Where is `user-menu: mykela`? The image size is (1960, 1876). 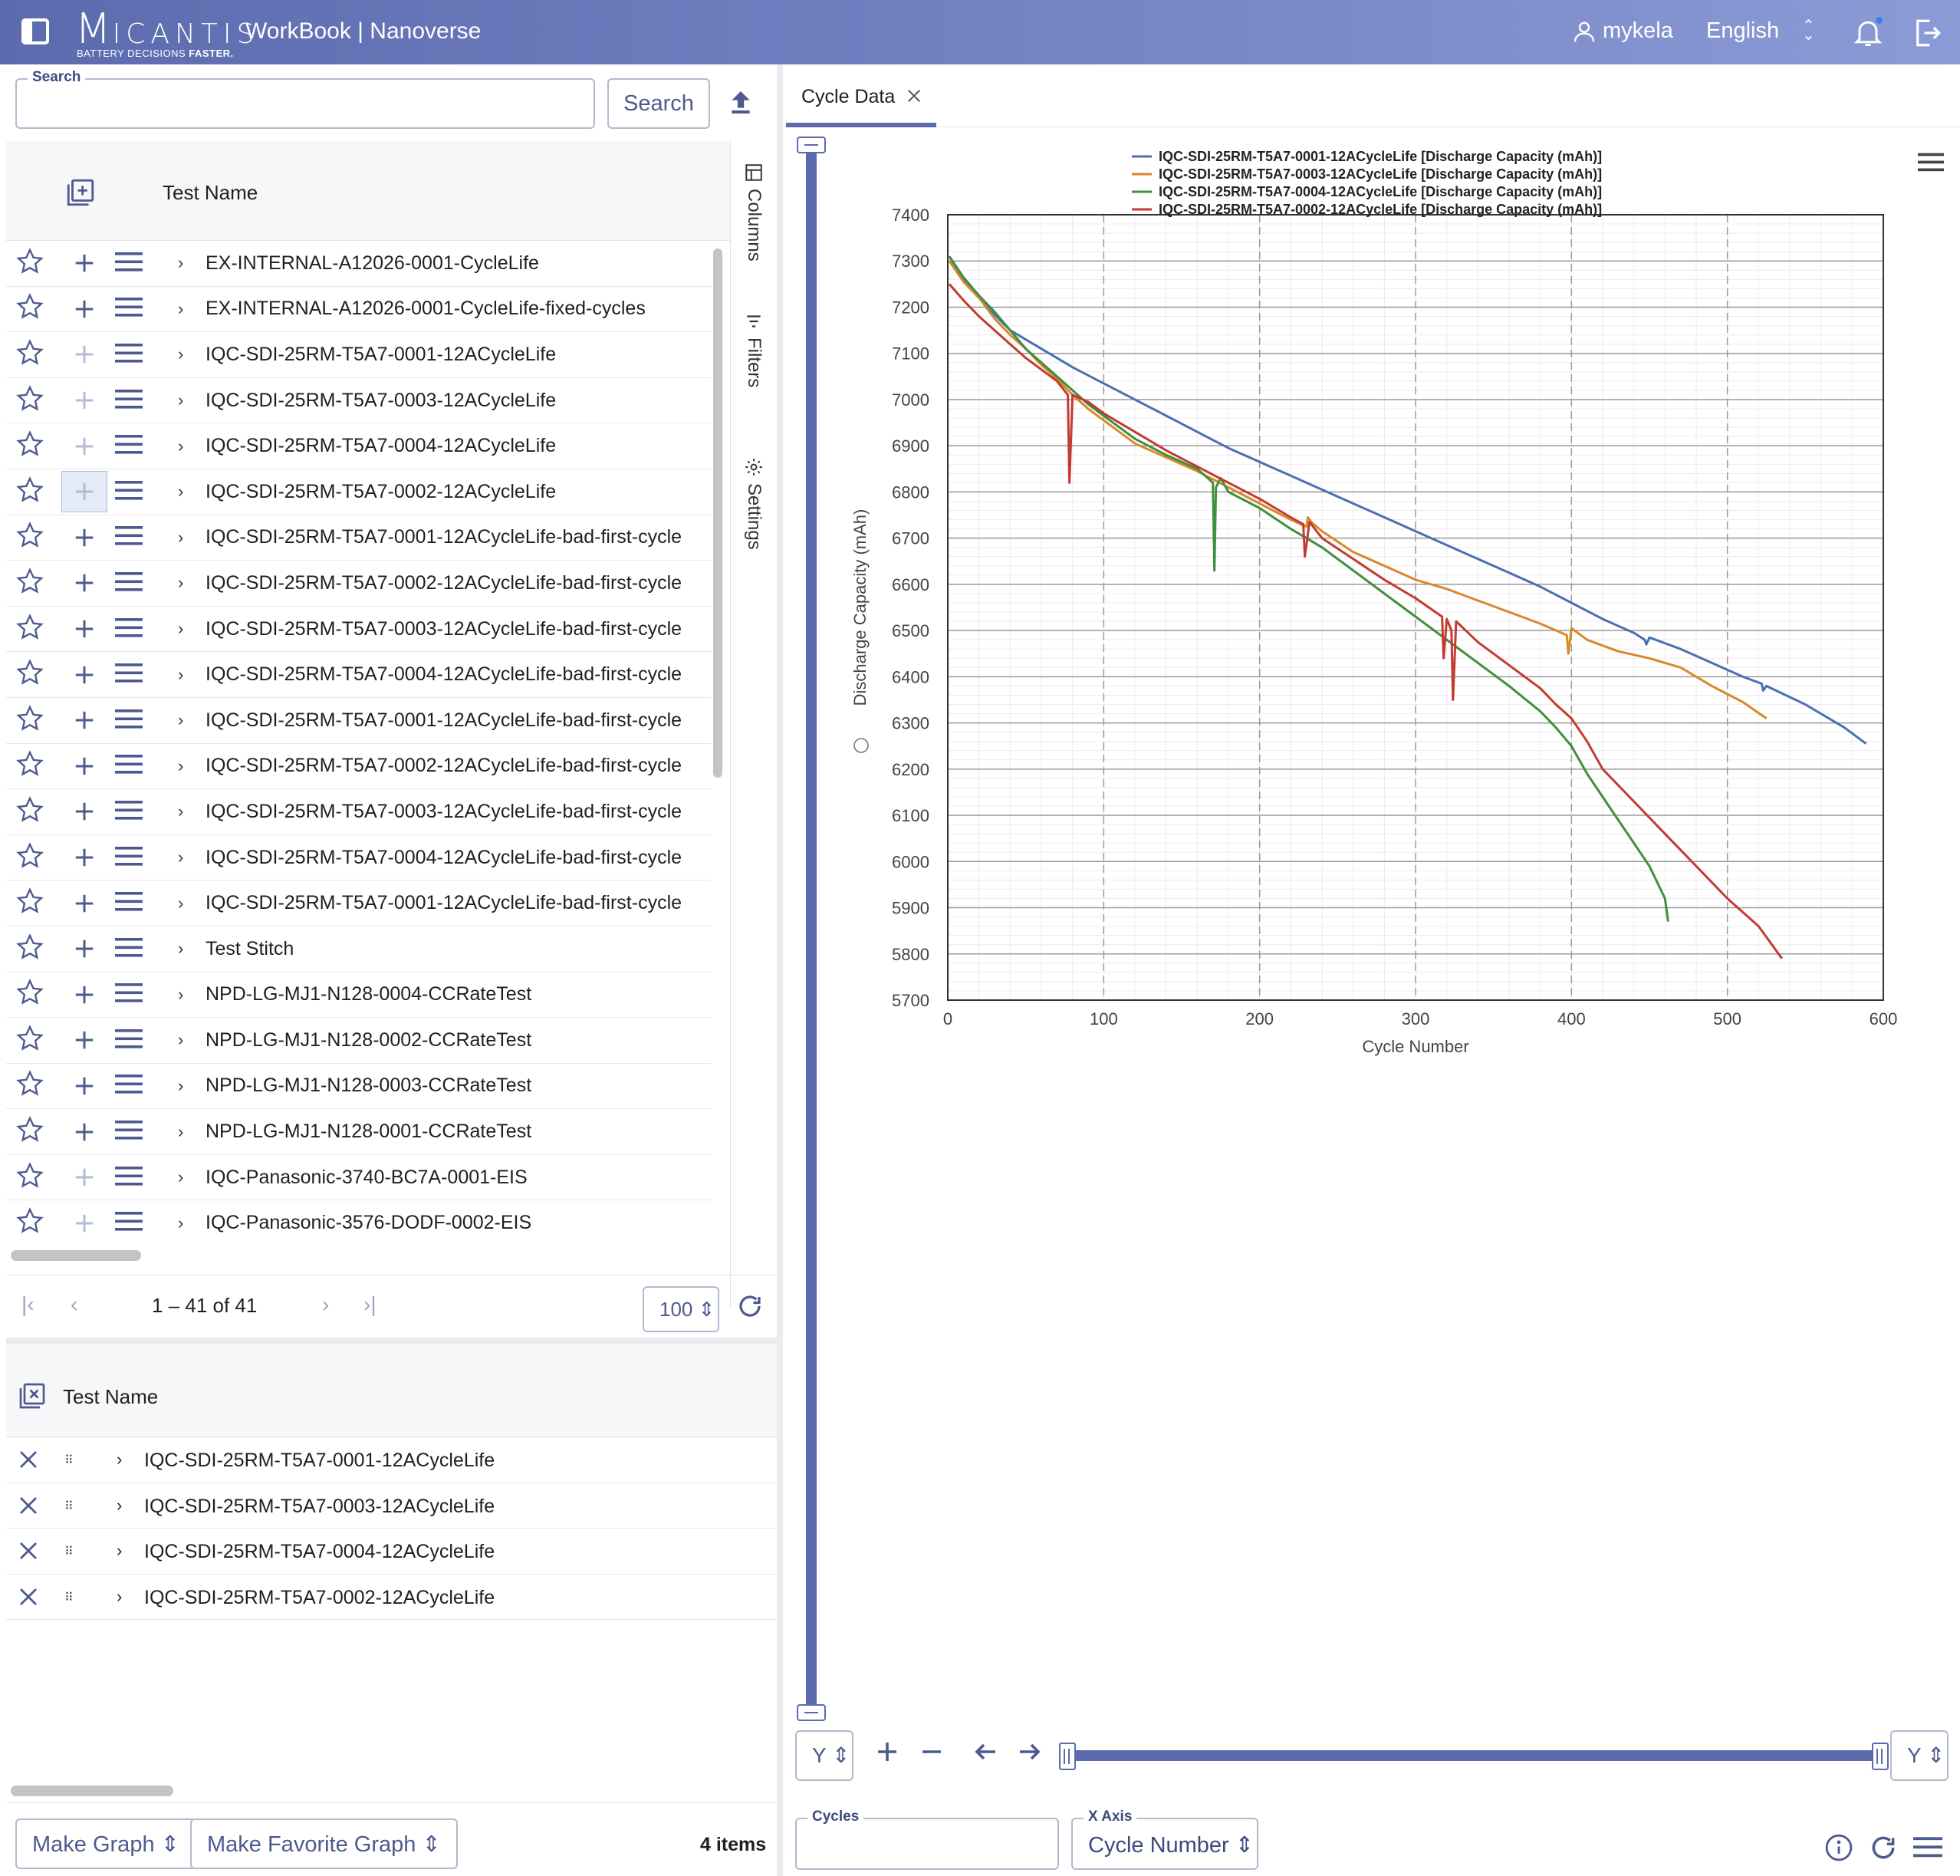
user-menu: mykela is located at coordinates (1622, 31).